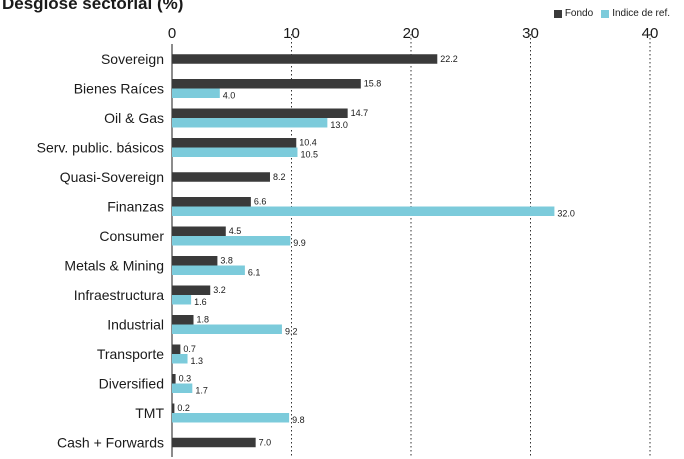  What do you see at coordinates (566, 214) in the screenshot?
I see `value-label-indice: 32.0` at bounding box center [566, 214].